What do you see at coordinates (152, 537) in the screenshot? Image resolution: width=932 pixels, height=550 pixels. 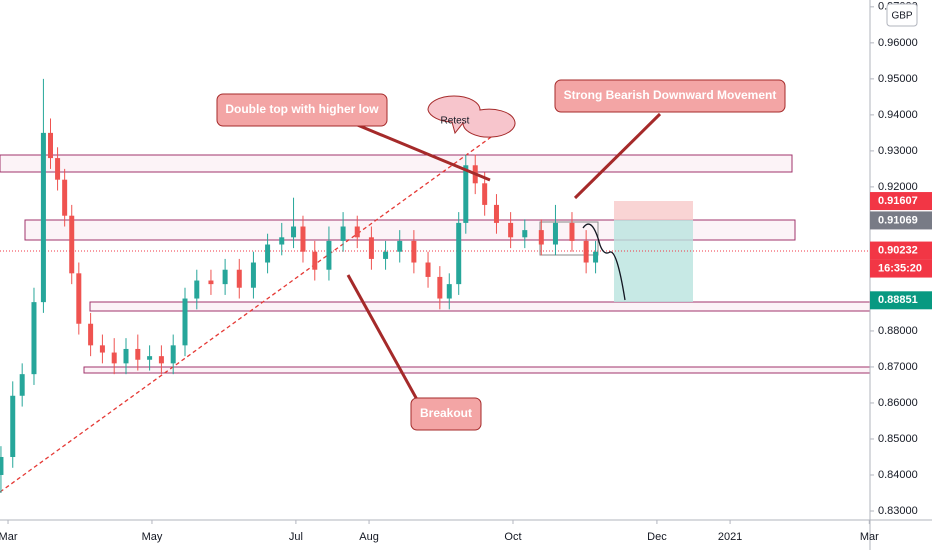 I see `x-tick-label: May` at bounding box center [152, 537].